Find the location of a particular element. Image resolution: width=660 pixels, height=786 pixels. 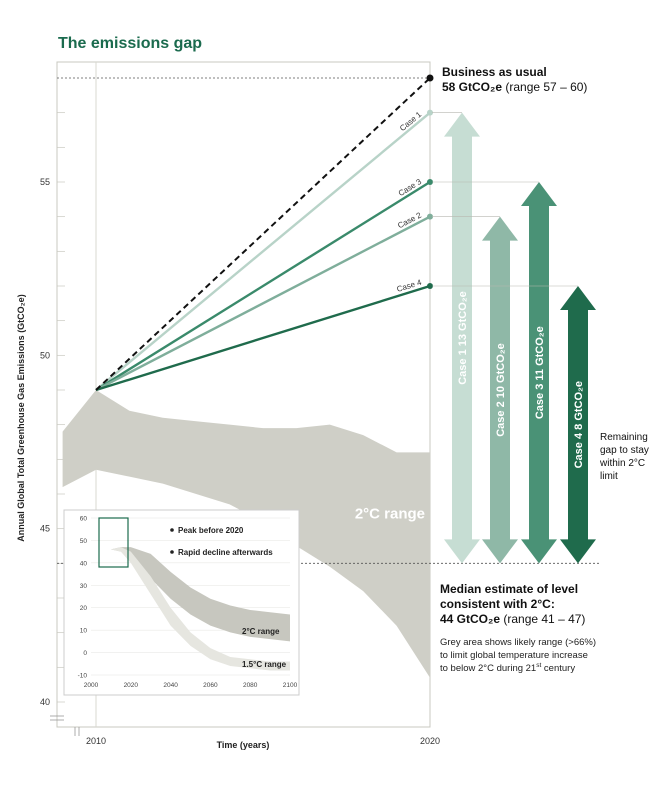

case-1-gap-label: Case 1 13 GtCO₂e is located at coordinates (463, 338).